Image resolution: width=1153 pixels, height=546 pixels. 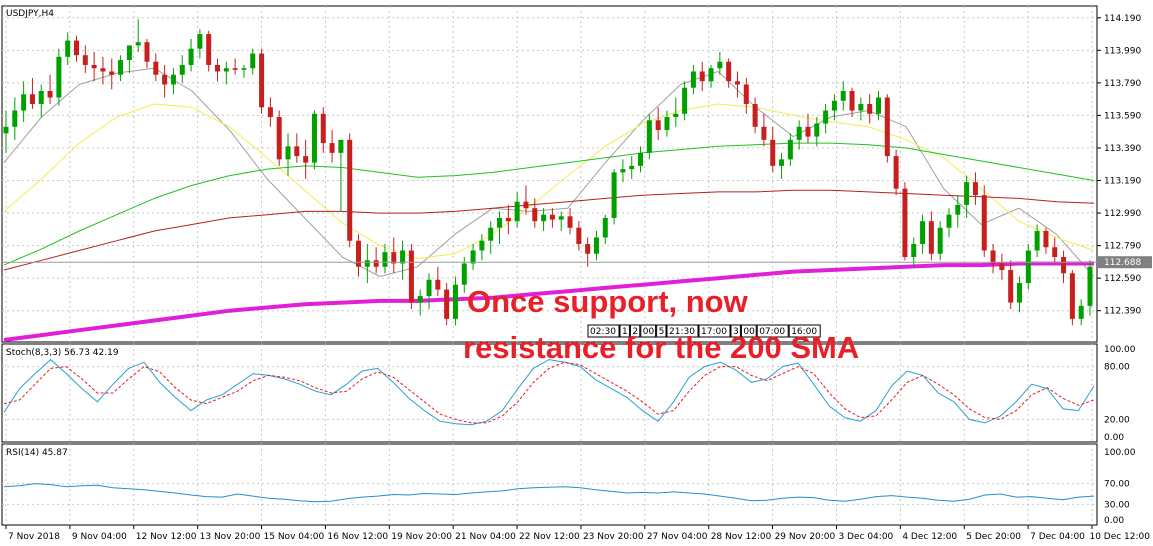 What do you see at coordinates (34, 537) in the screenshot?
I see `x-tick-label: 7 Nov 2018` at bounding box center [34, 537].